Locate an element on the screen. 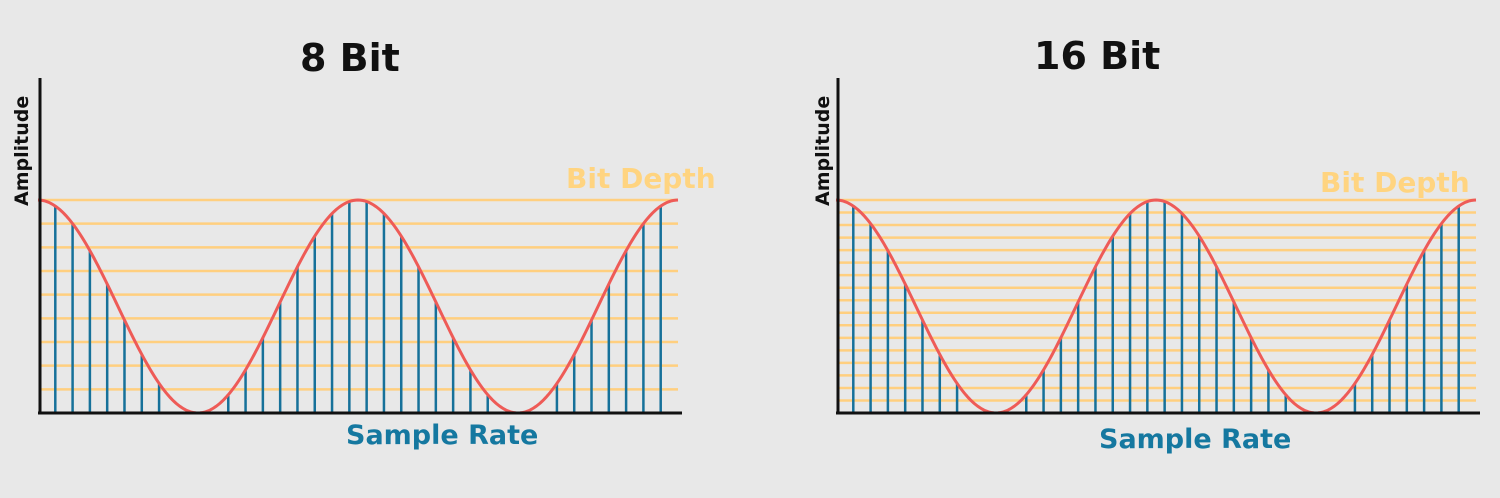 Image resolution: width=1500 pixels, height=498 pixels. panel-title: 8 Bit is located at coordinates (350, 58).